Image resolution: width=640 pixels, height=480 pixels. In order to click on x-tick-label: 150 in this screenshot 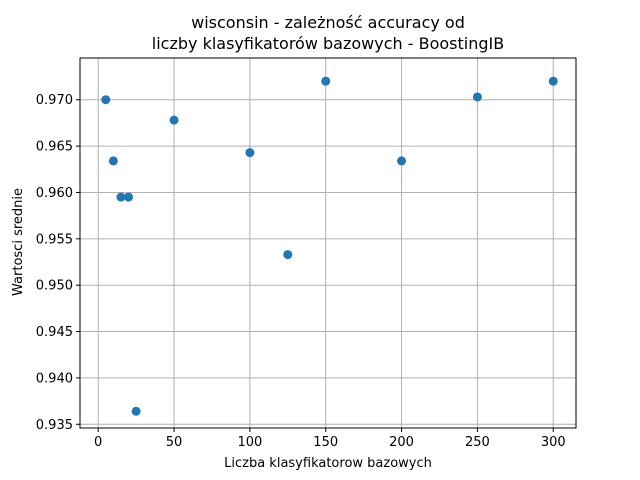, I will do `click(325, 442)`.